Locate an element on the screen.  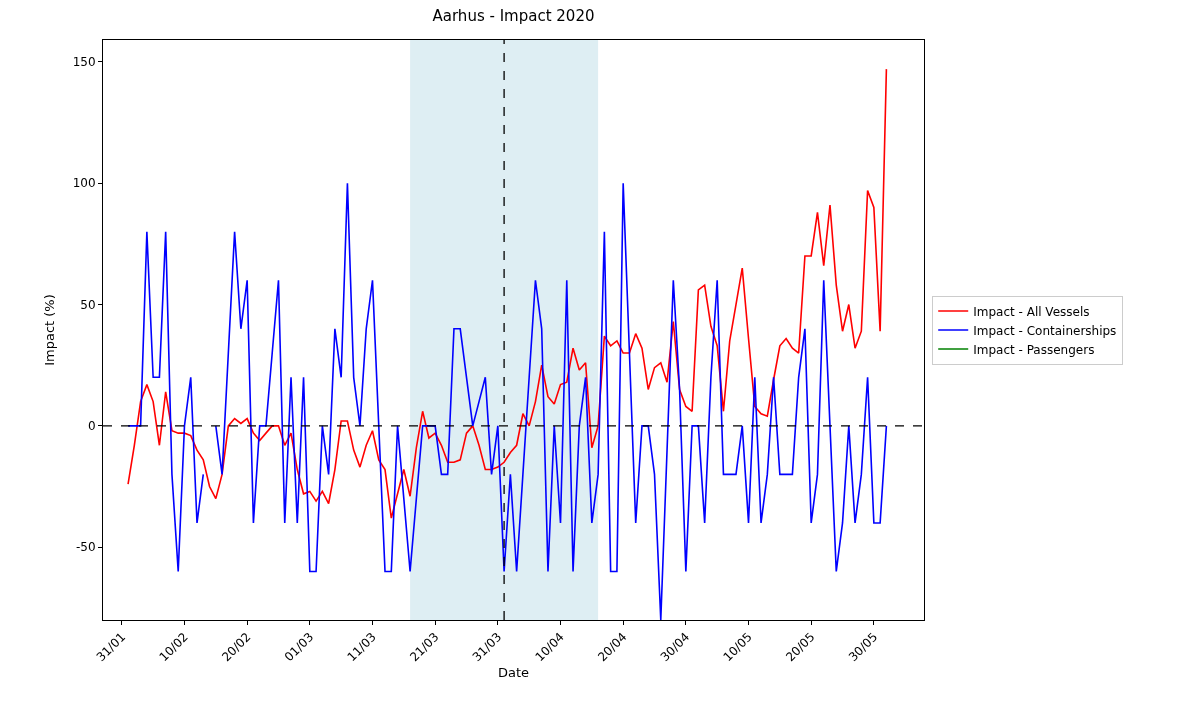
y-tick-label: 50 is located at coordinates (88, 304).